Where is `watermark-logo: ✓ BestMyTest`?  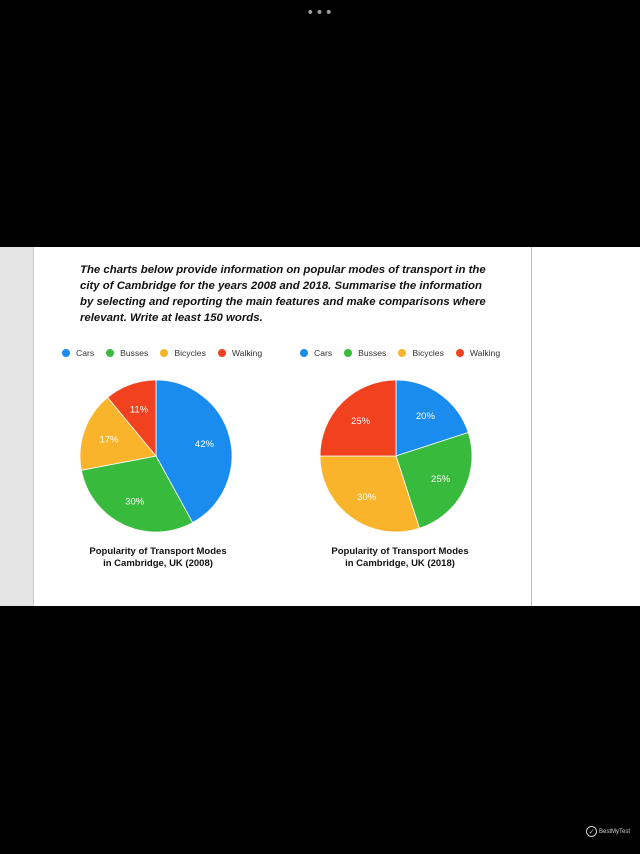
watermark-logo: ✓ BestMyTest is located at coordinates (608, 831).